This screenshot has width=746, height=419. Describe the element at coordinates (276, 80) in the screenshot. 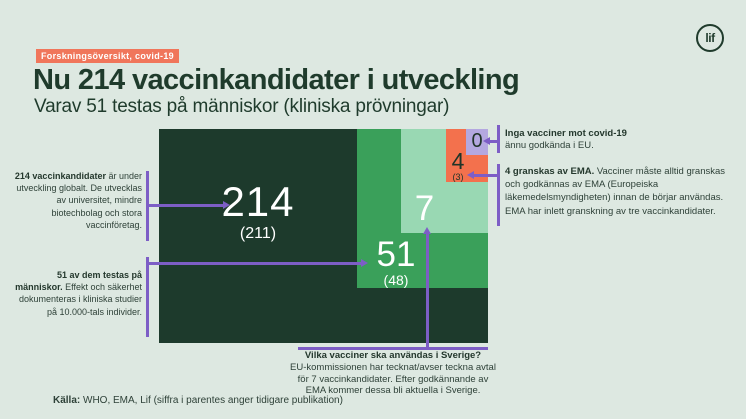

I see `page-title: Nu 214 vaccinkandidater i utveckling` at that location.